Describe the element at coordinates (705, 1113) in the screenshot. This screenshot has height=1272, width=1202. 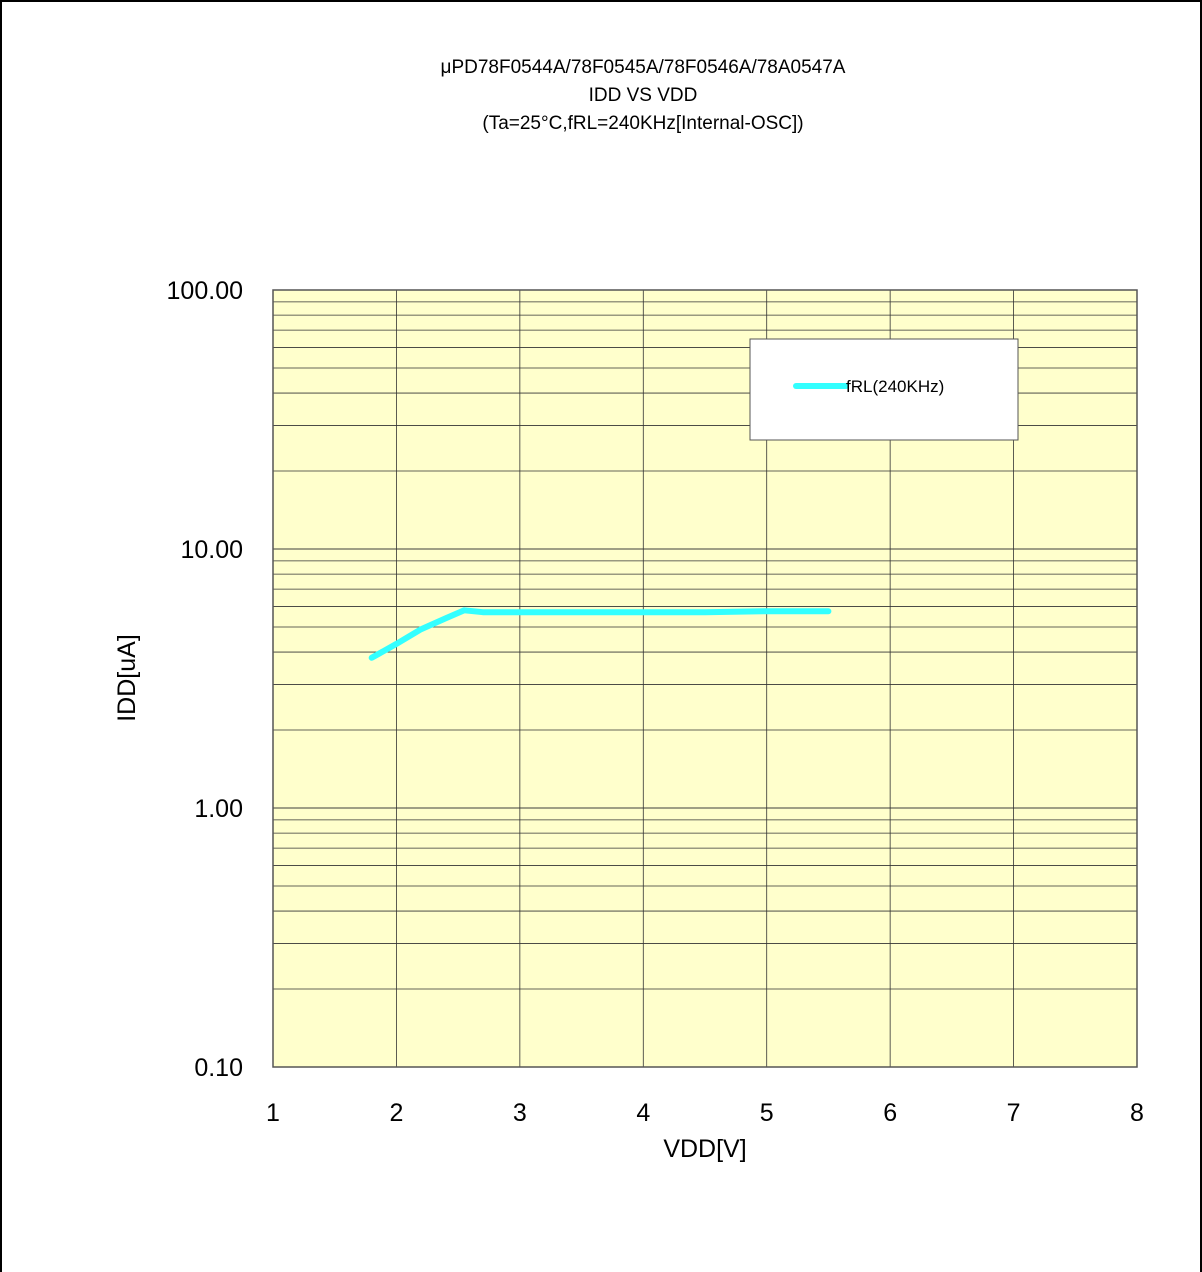
I see `x-axis-tick-labels: 1 2 3 4 5 6 7 8` at that location.